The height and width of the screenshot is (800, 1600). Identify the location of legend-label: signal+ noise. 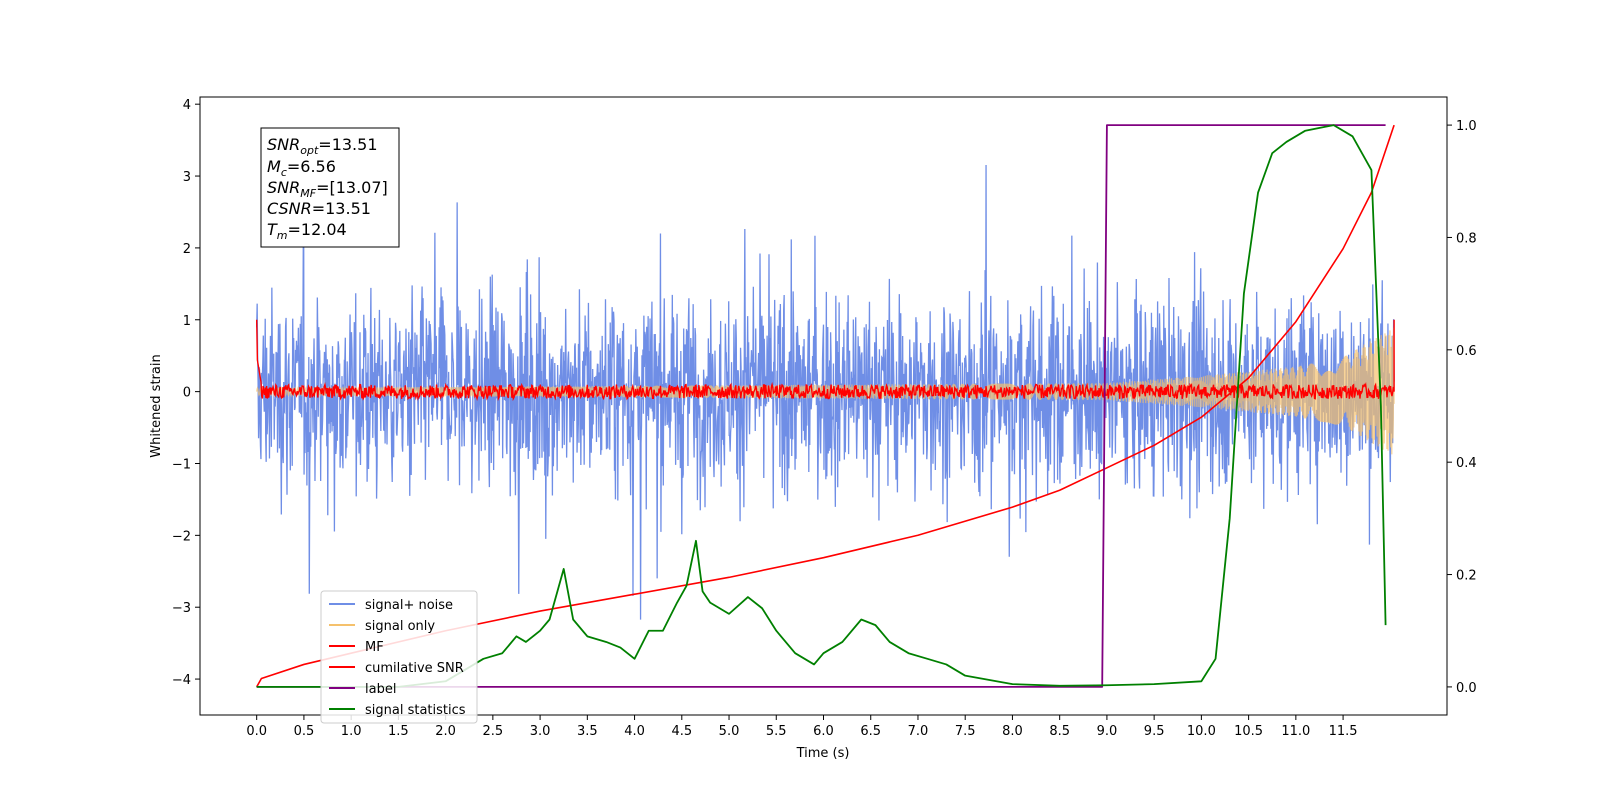
(409, 605).